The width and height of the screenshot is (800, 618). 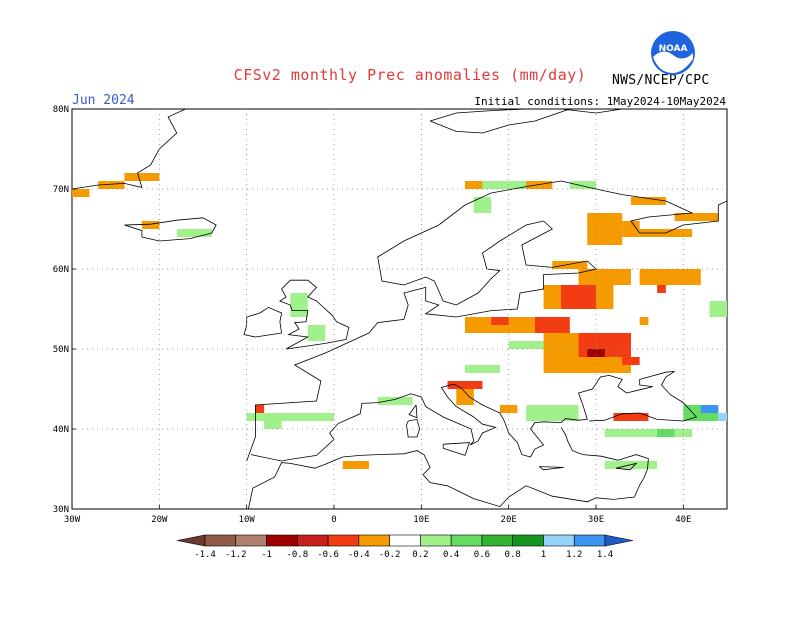 I want to click on colorbar-label: -0.6, so click(x=328, y=555).